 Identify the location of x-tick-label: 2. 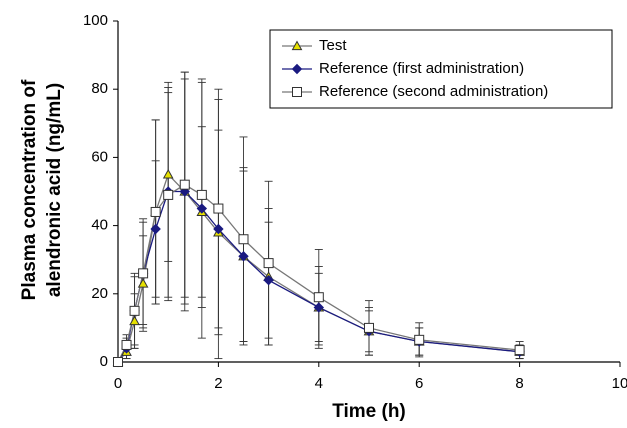
(218, 383).